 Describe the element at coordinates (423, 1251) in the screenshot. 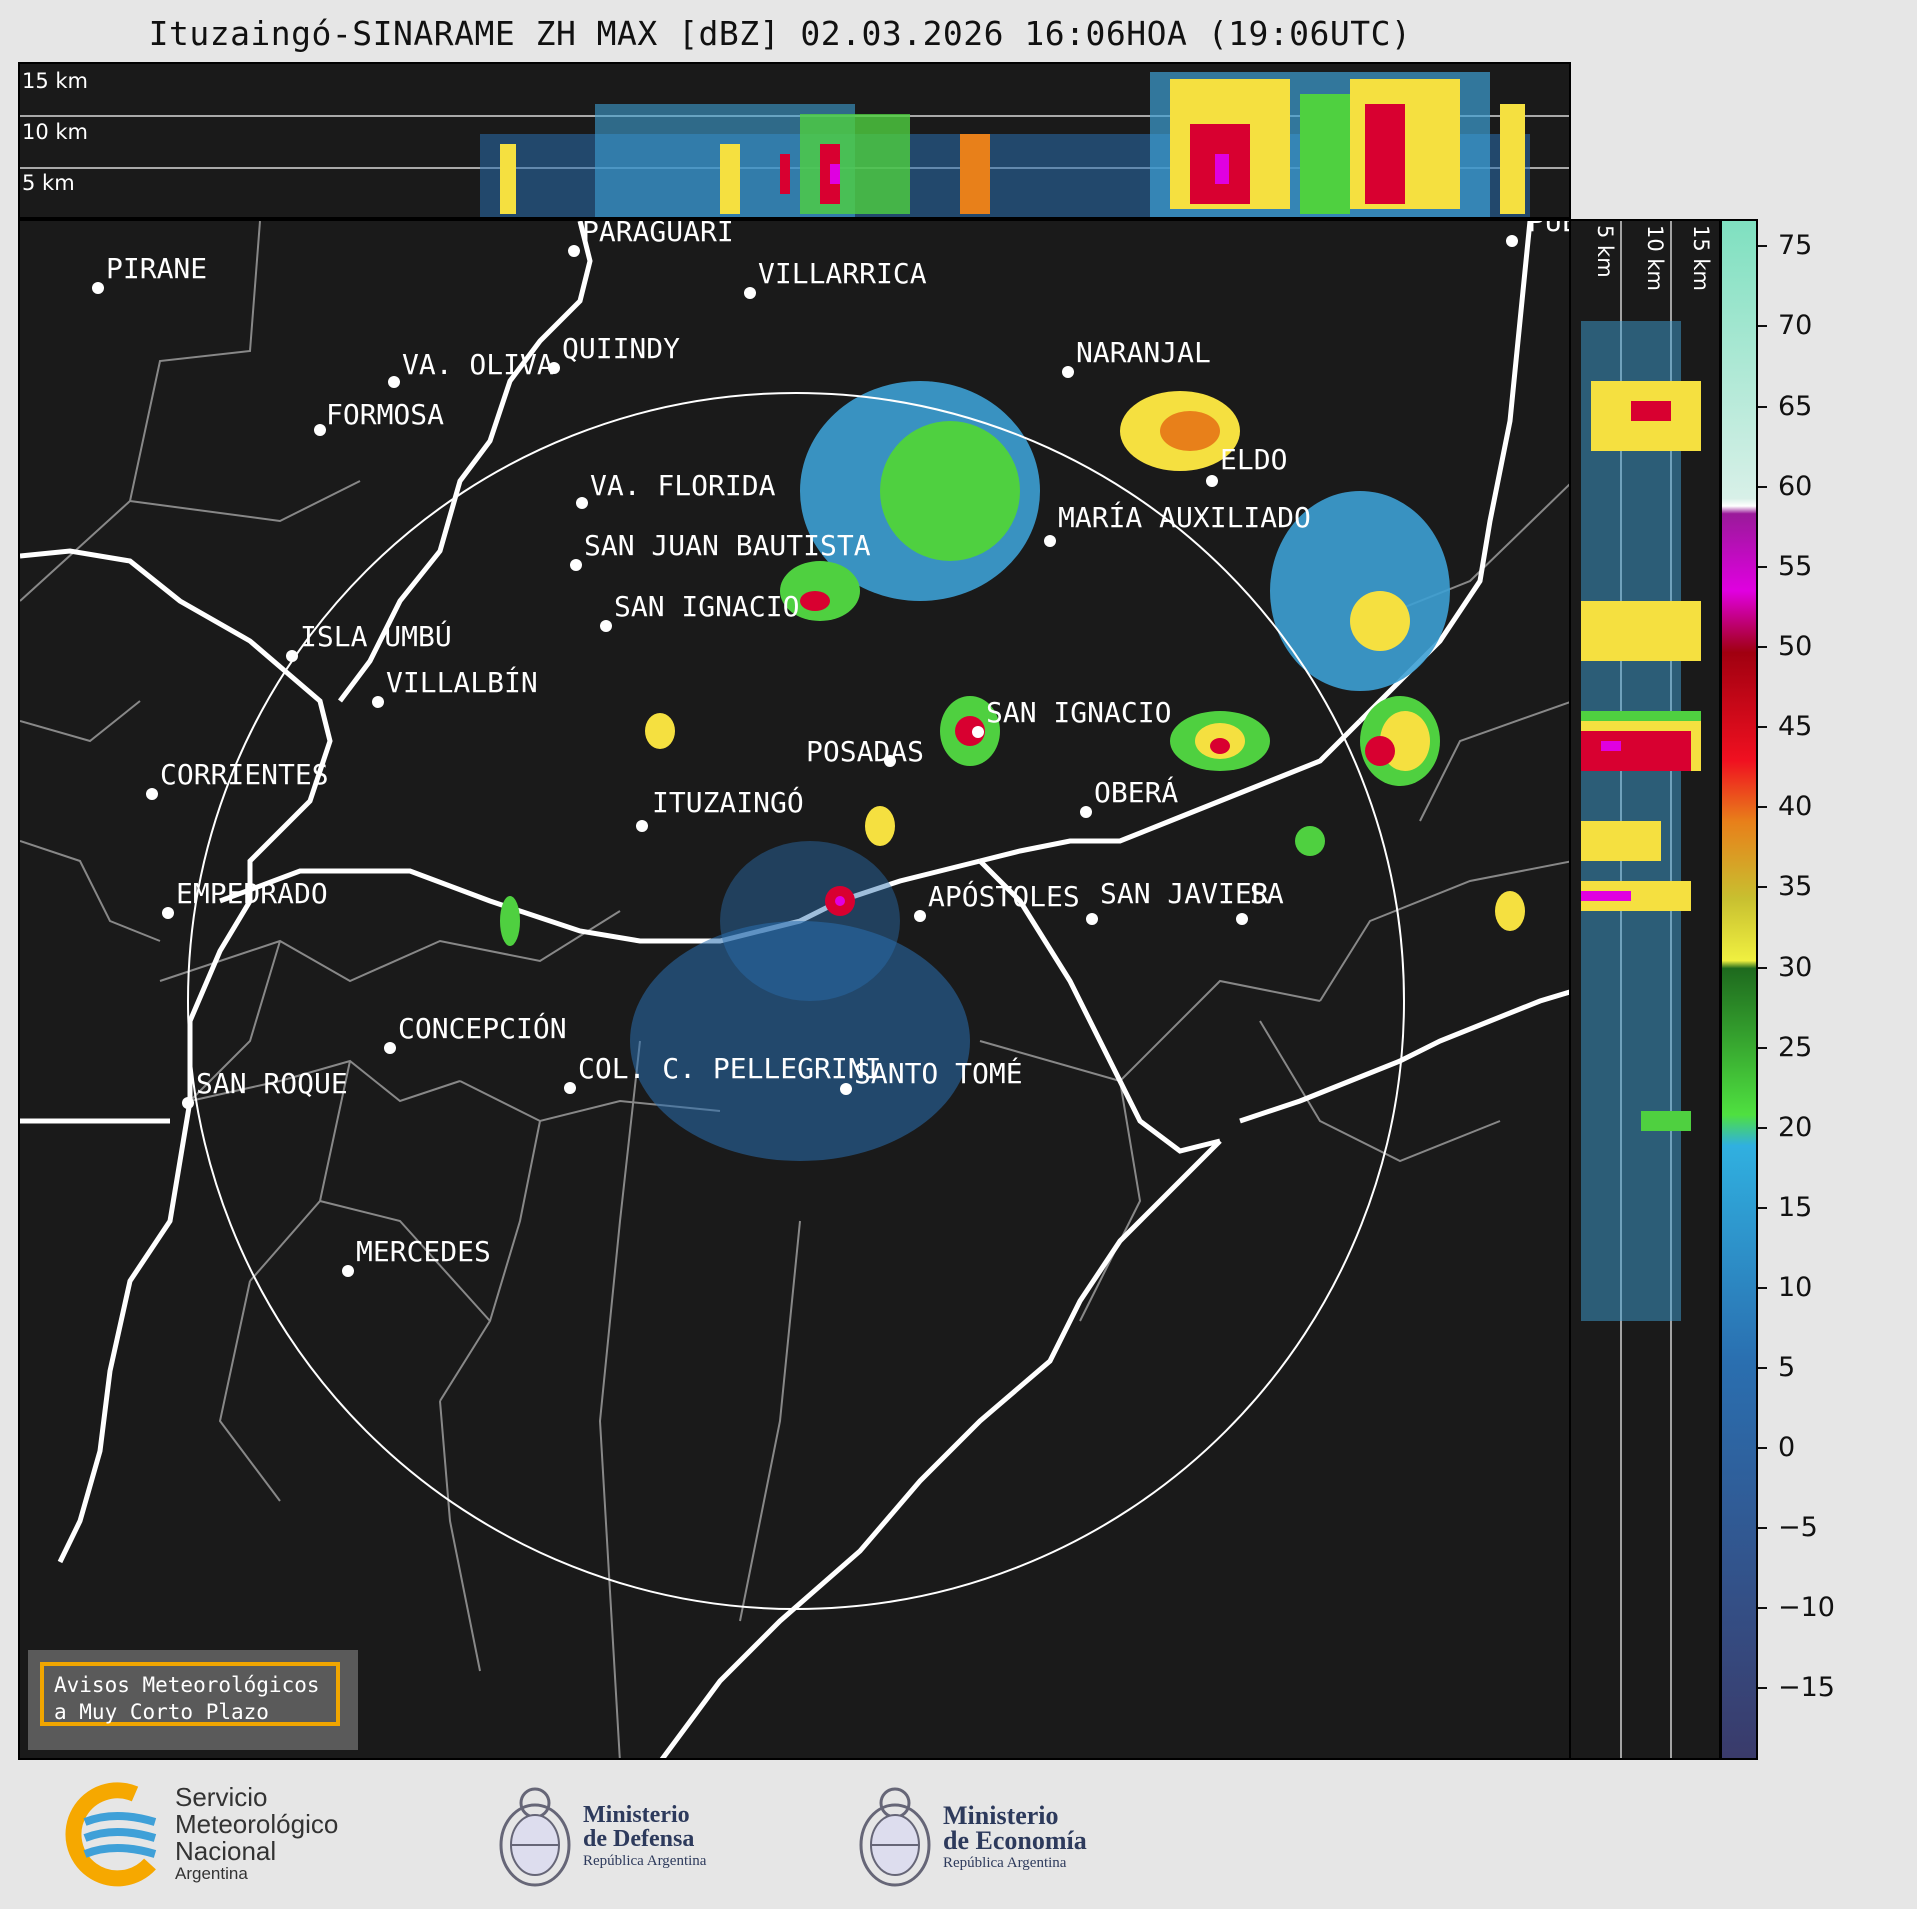

I see `city-label: MERCEDES` at that location.